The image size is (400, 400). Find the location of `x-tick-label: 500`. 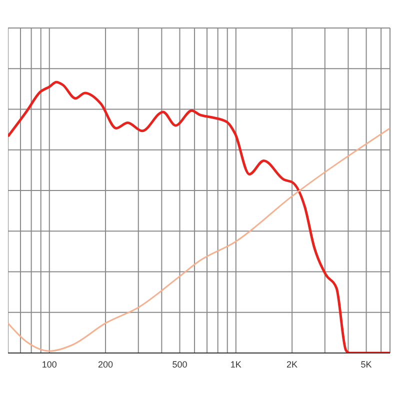

x-tick-label: 500 is located at coordinates (180, 364).